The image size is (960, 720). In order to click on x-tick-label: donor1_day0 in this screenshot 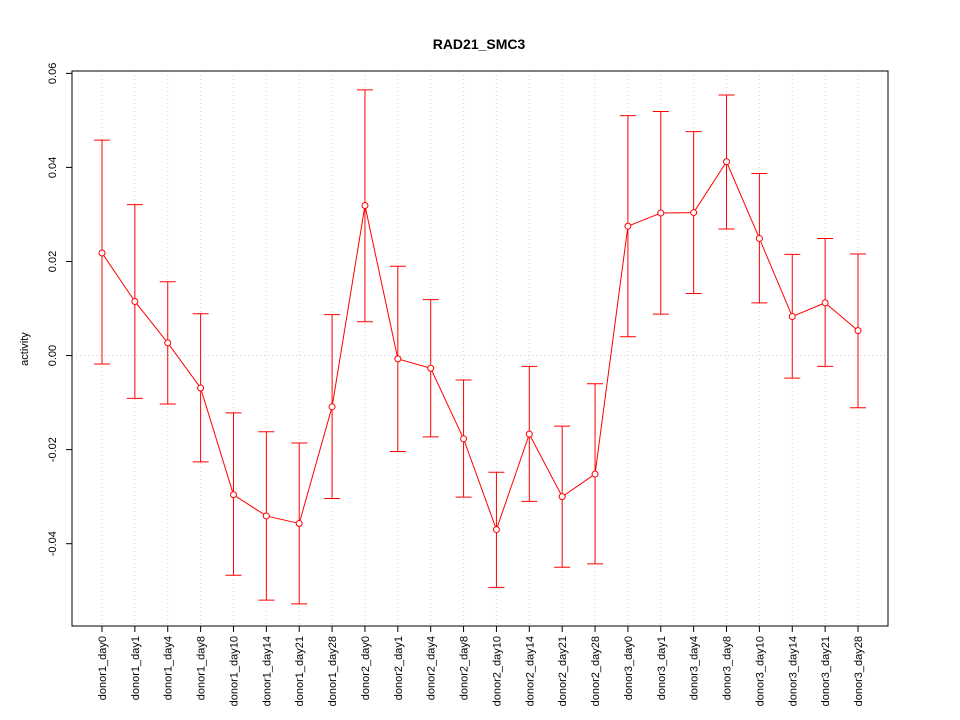, I will do `click(103, 668)`.